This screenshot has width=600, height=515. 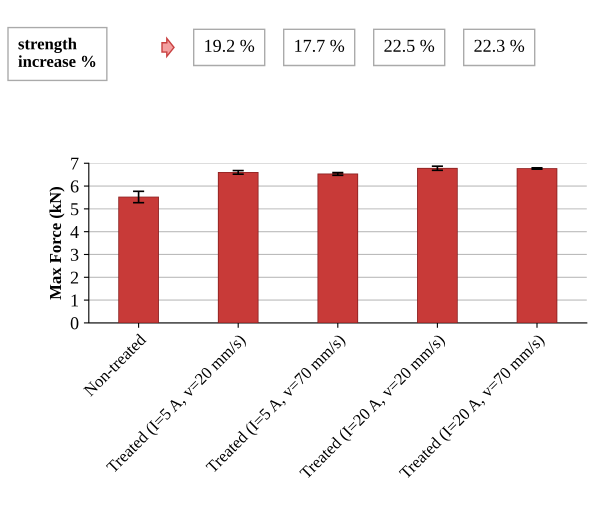 I want to click on text: 19.2 %, so click(x=229, y=46).